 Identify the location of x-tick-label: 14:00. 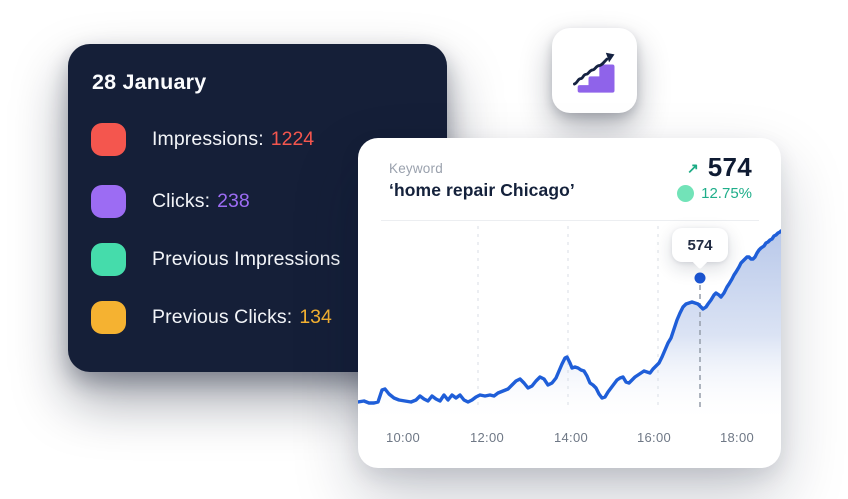
(571, 437).